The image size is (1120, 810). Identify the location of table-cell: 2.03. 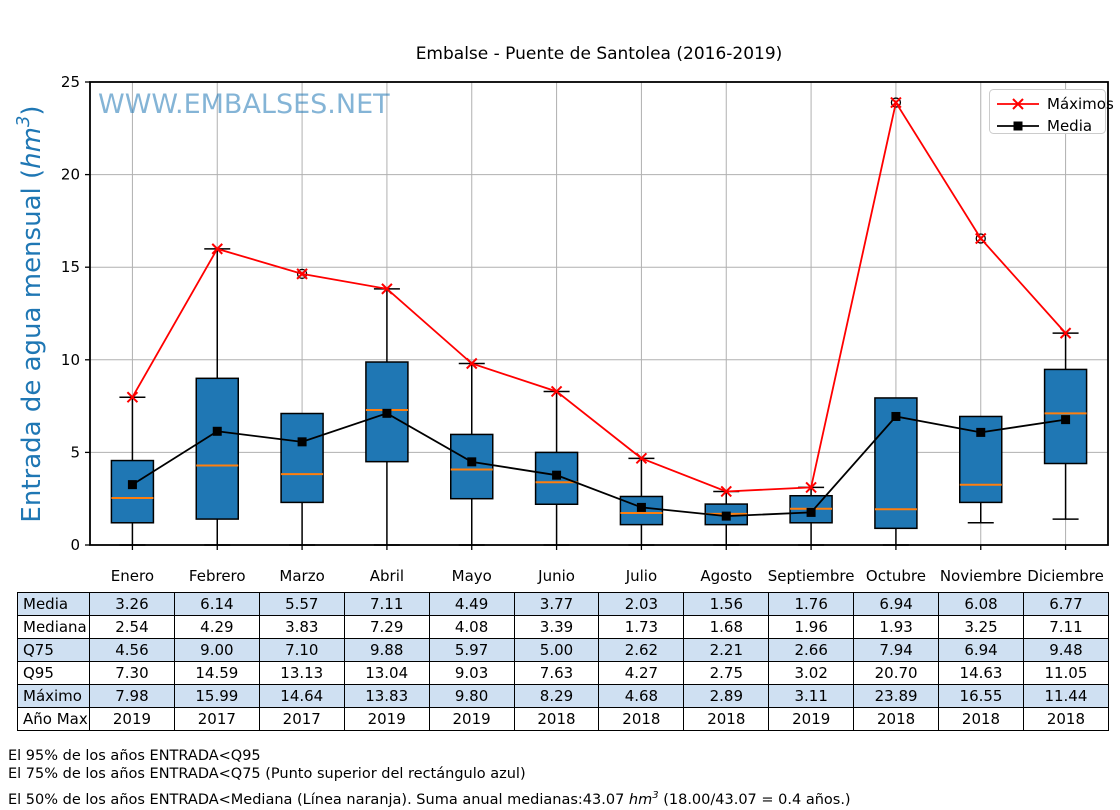
(641, 604).